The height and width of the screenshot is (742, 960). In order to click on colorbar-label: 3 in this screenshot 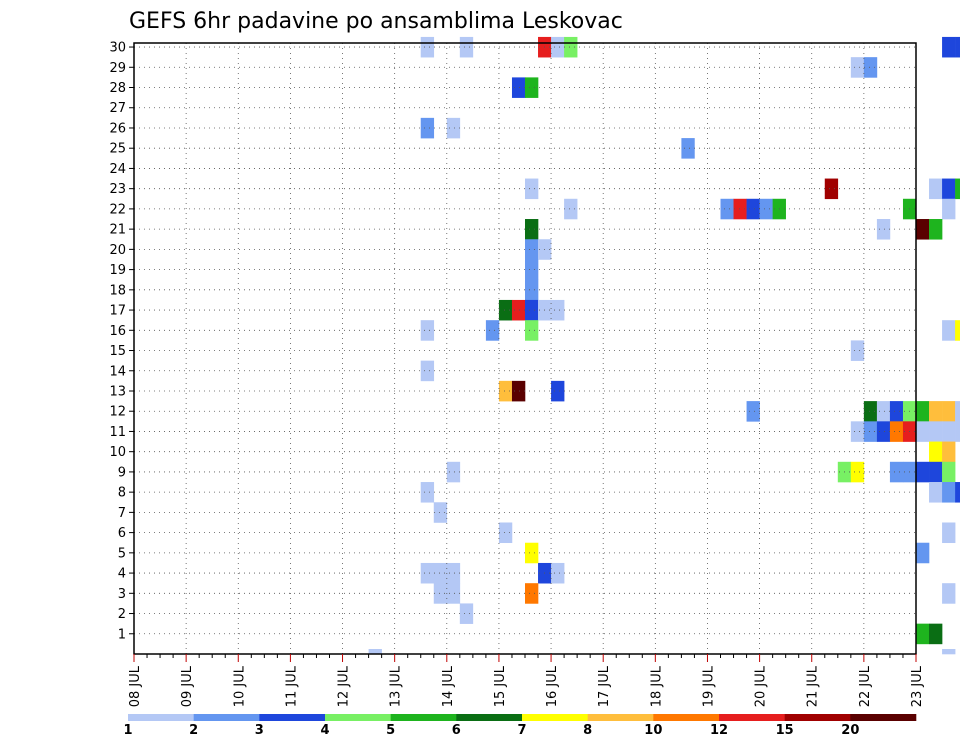, I will do `click(259, 730)`.